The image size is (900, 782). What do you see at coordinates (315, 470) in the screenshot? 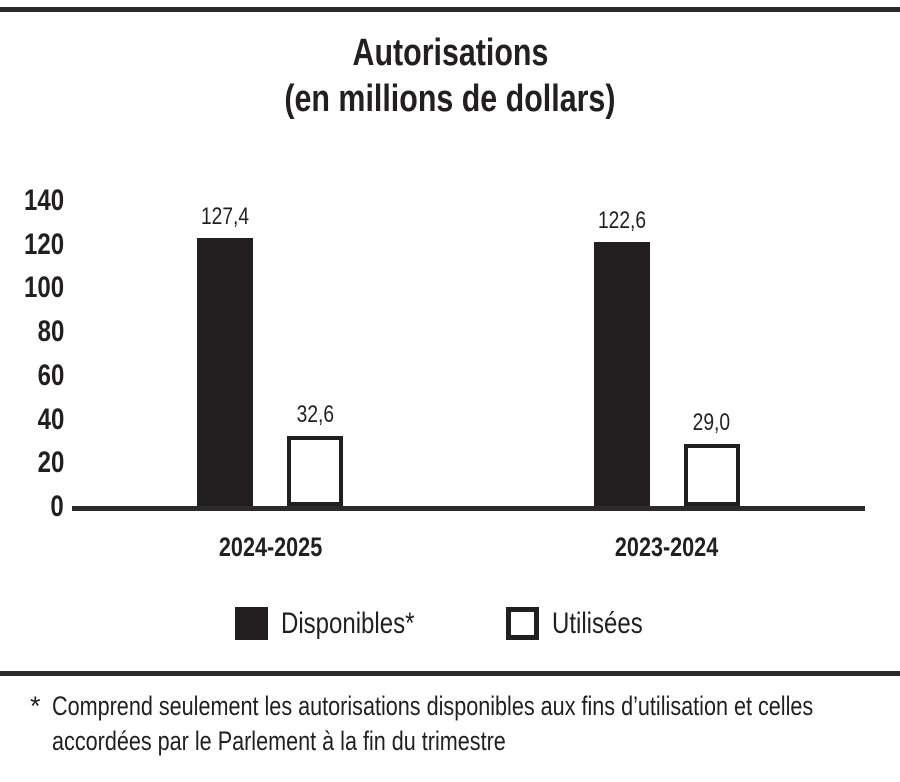
I see `bar-utilisees-2024-2025` at bounding box center [315, 470].